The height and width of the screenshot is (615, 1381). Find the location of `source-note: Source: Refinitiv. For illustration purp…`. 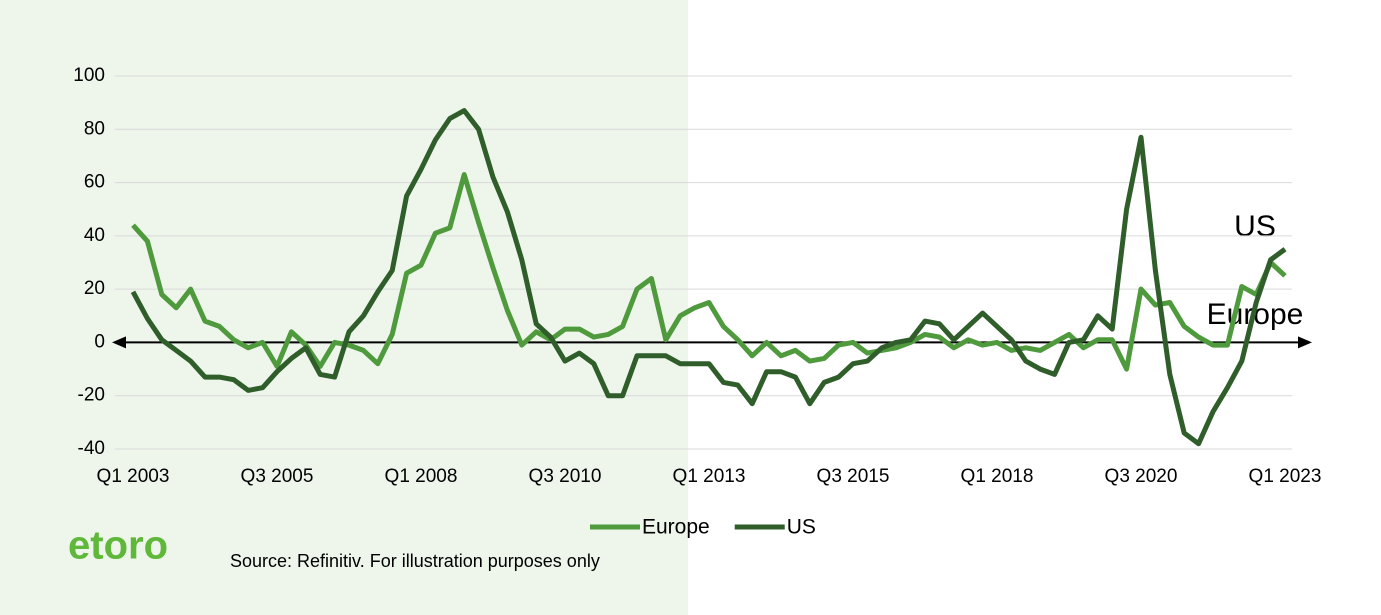

source-note: Source: Refinitiv. For illustration purp… is located at coordinates (415, 561).